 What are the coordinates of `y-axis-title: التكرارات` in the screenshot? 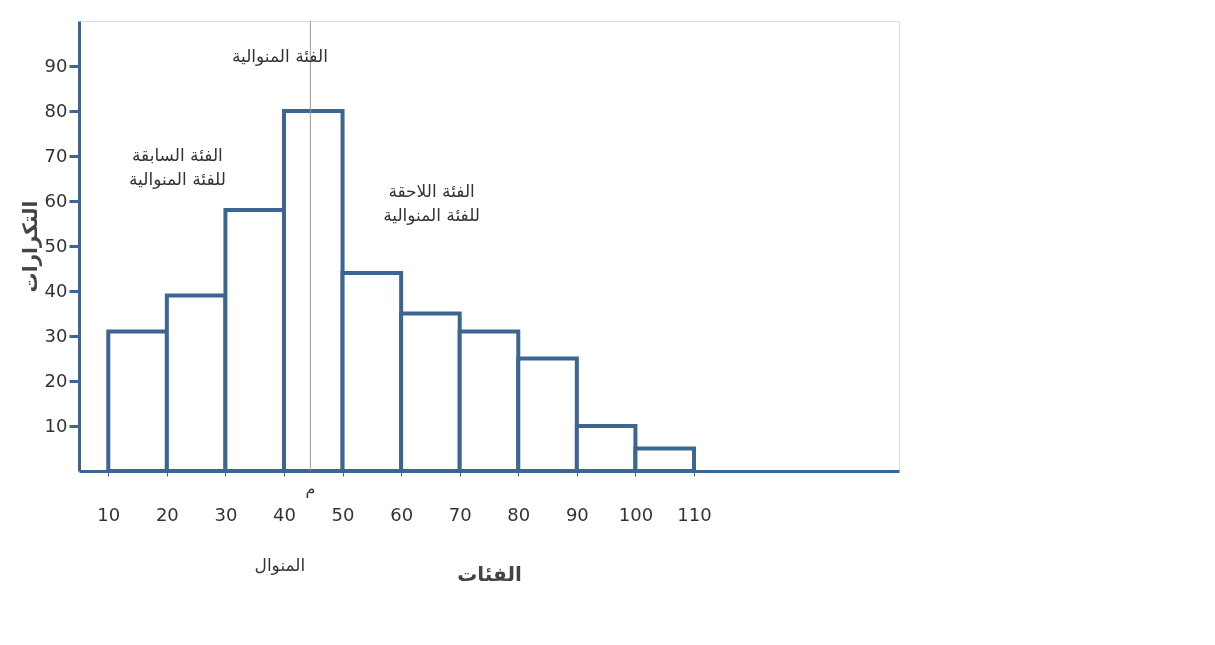 It's located at (29, 246).